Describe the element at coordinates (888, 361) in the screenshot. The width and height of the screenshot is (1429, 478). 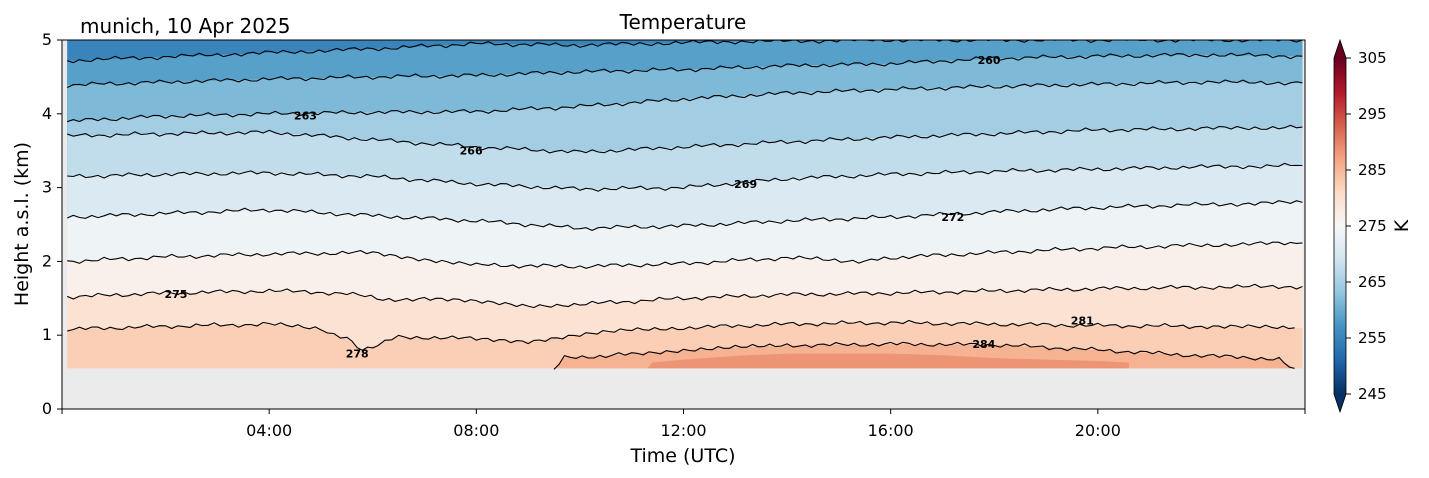
I see `temperature-band` at that location.